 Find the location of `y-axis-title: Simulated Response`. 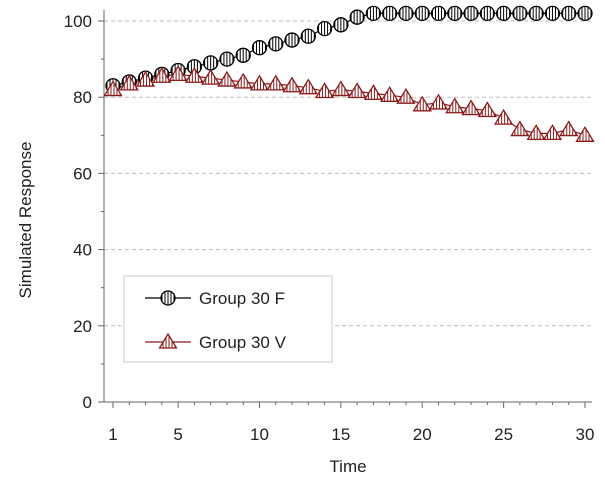

y-axis-title: Simulated Response is located at coordinates (25, 220).